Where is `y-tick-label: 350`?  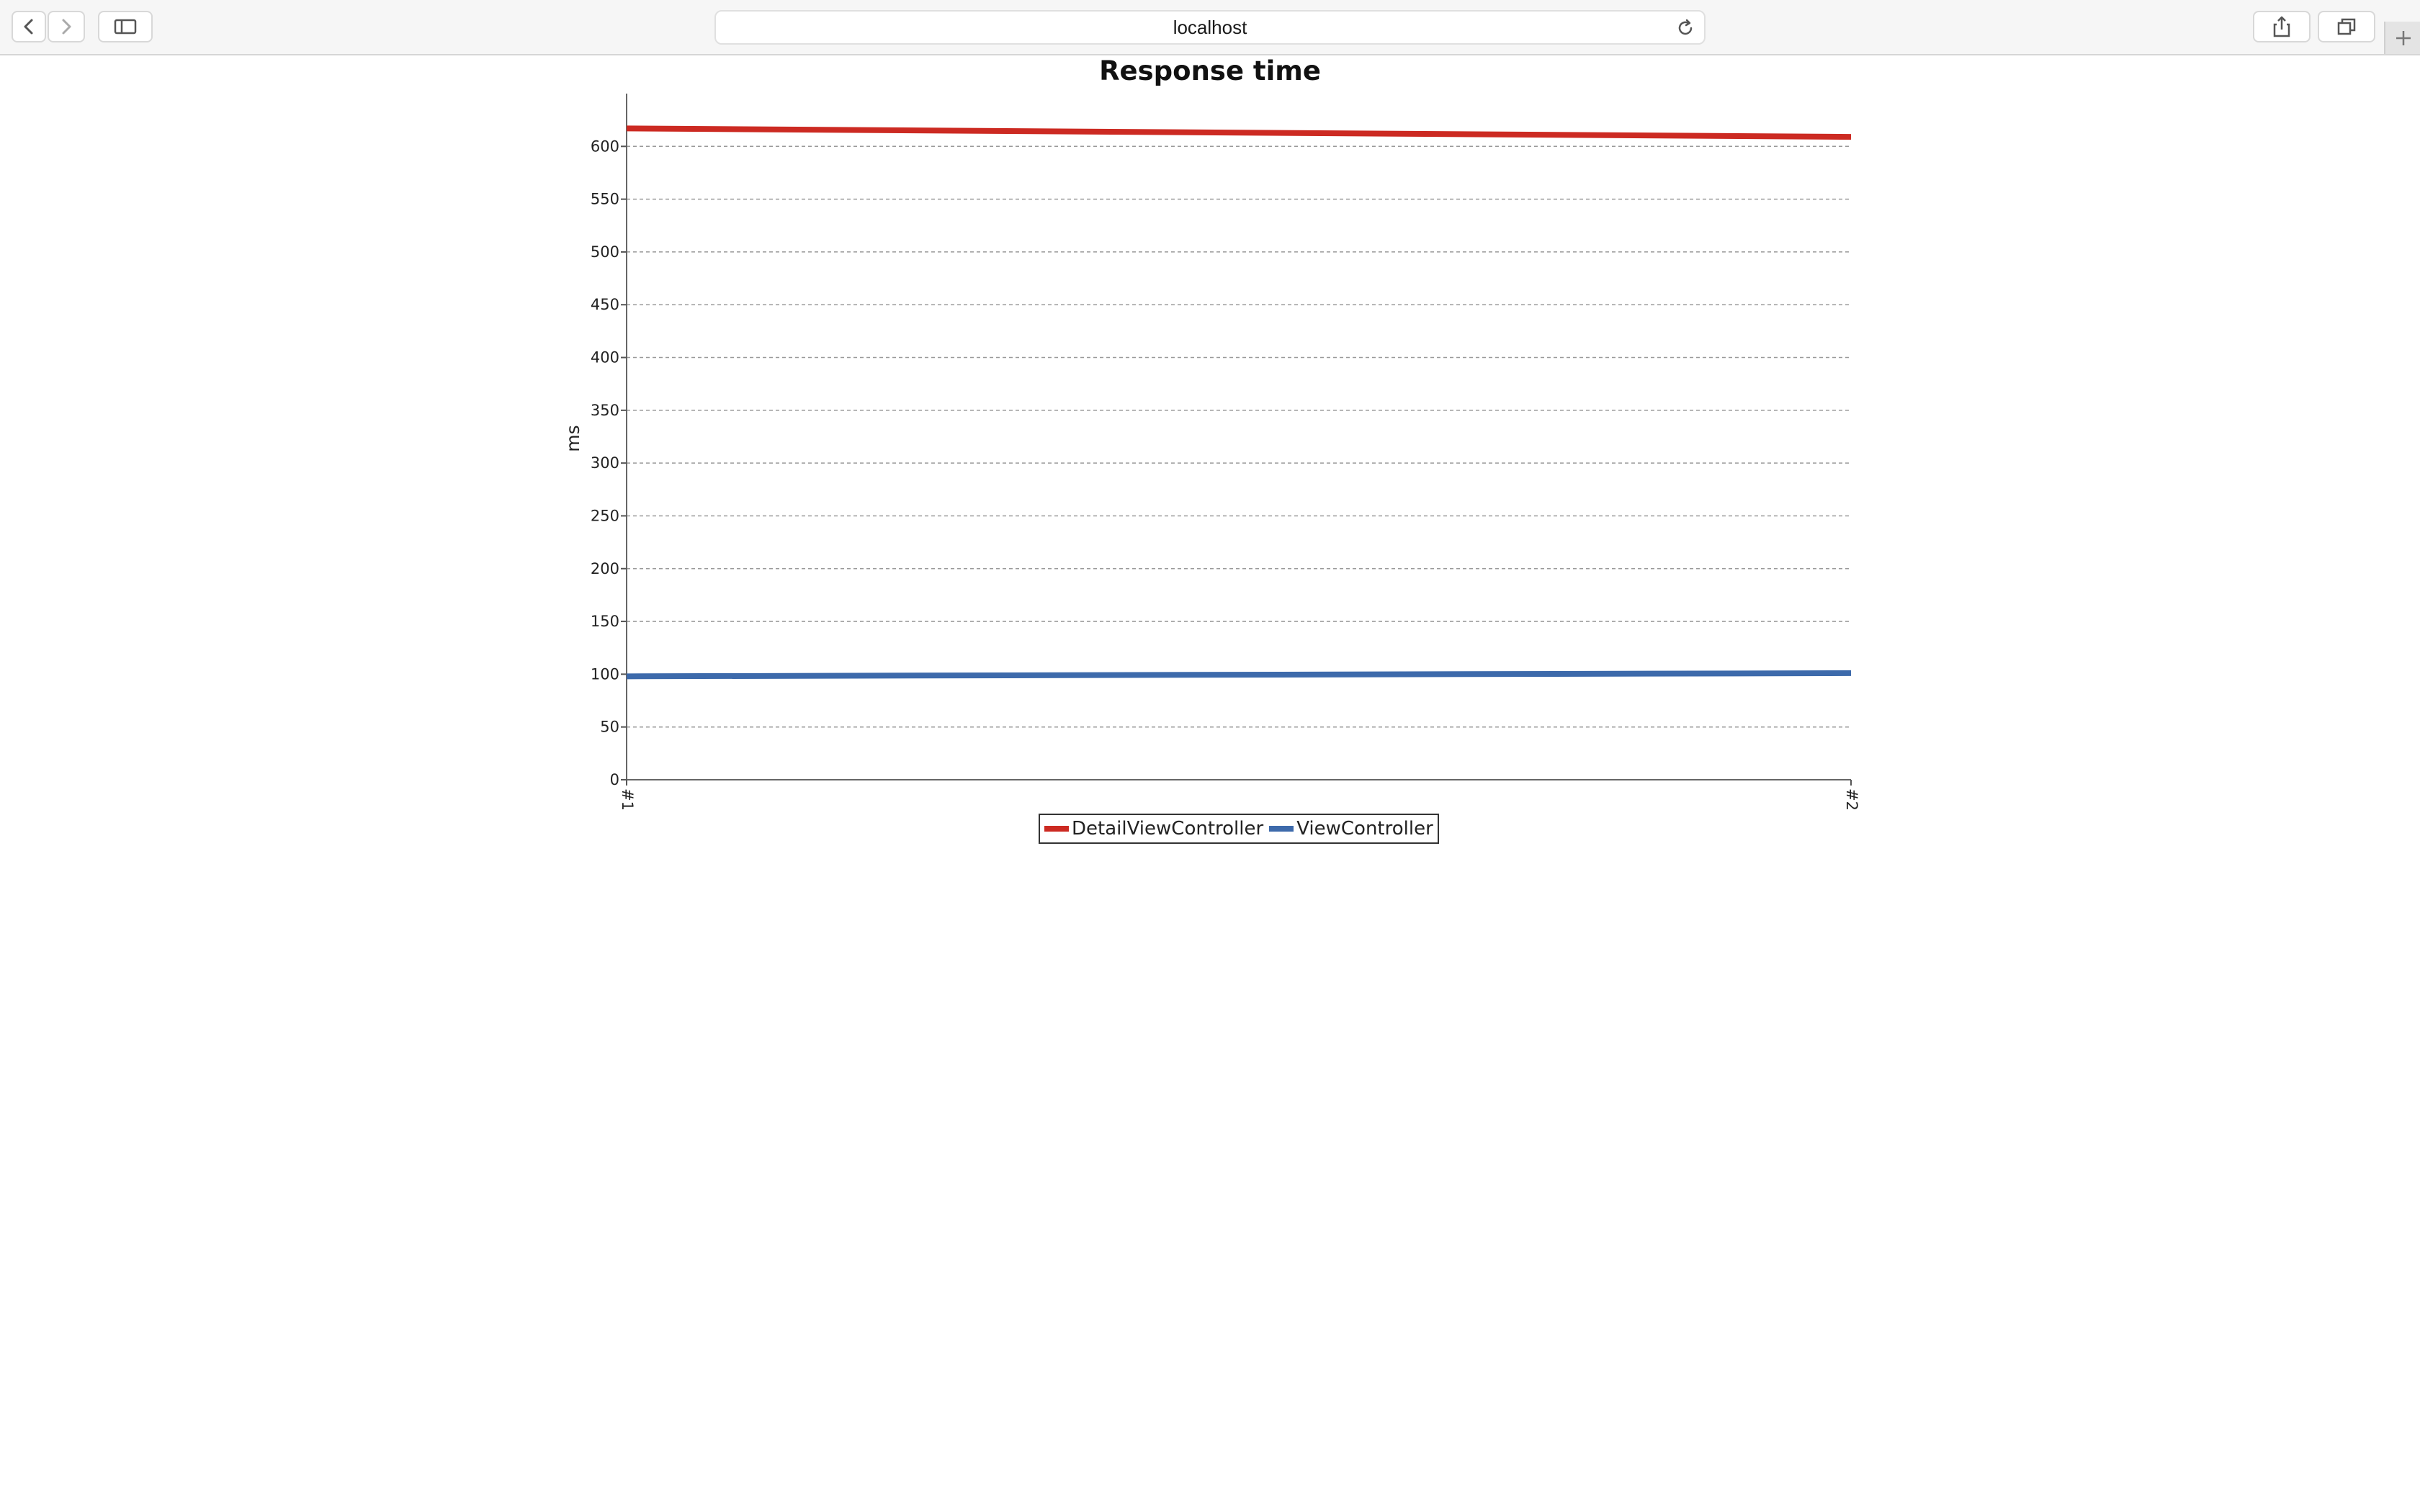
y-tick-label: 350 is located at coordinates (605, 410).